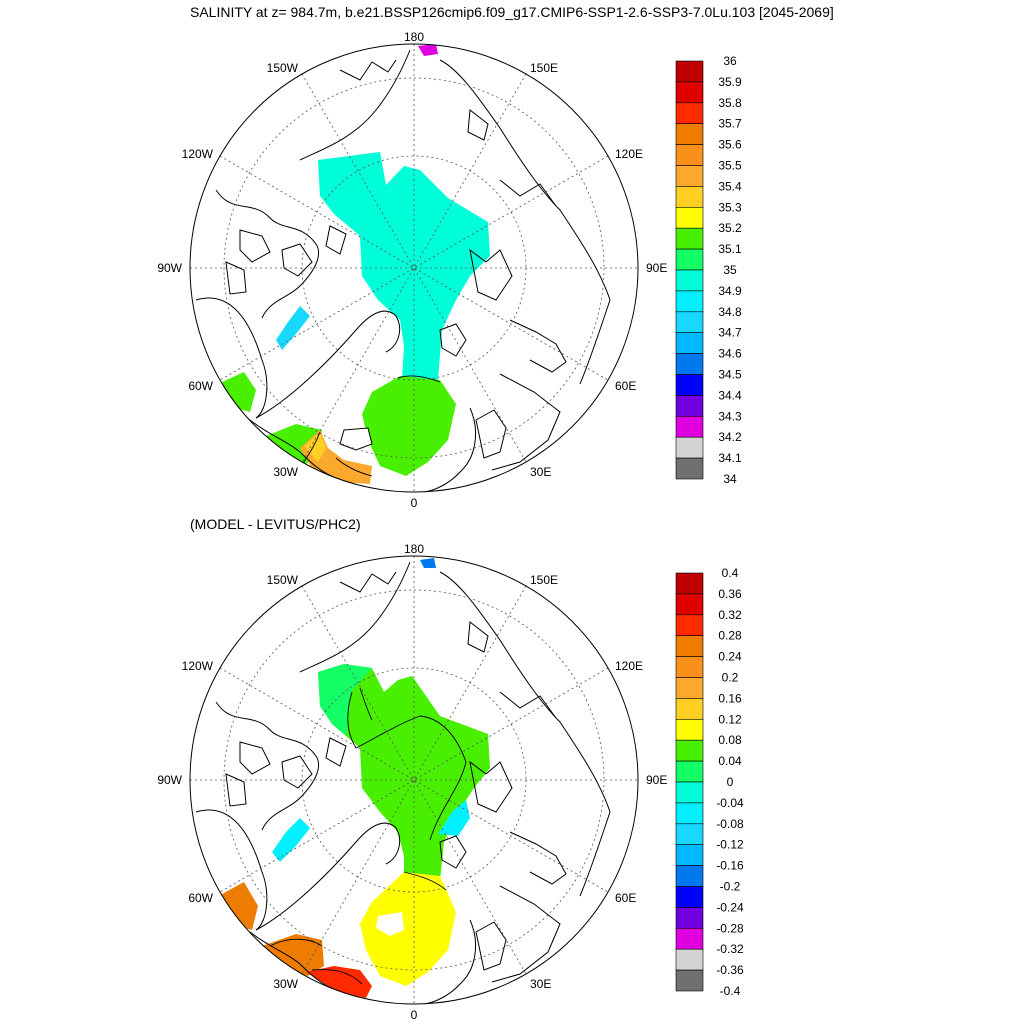 This screenshot has width=1024, height=1024. Describe the element at coordinates (730, 375) in the screenshot. I see `top-colorbar-tick-label: 34.5` at that location.